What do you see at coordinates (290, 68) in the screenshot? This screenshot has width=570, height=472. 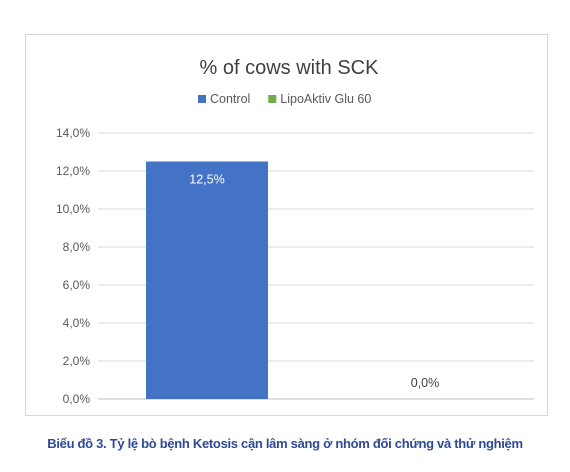 I see `chart-title: % of cows with SCK` at bounding box center [290, 68].